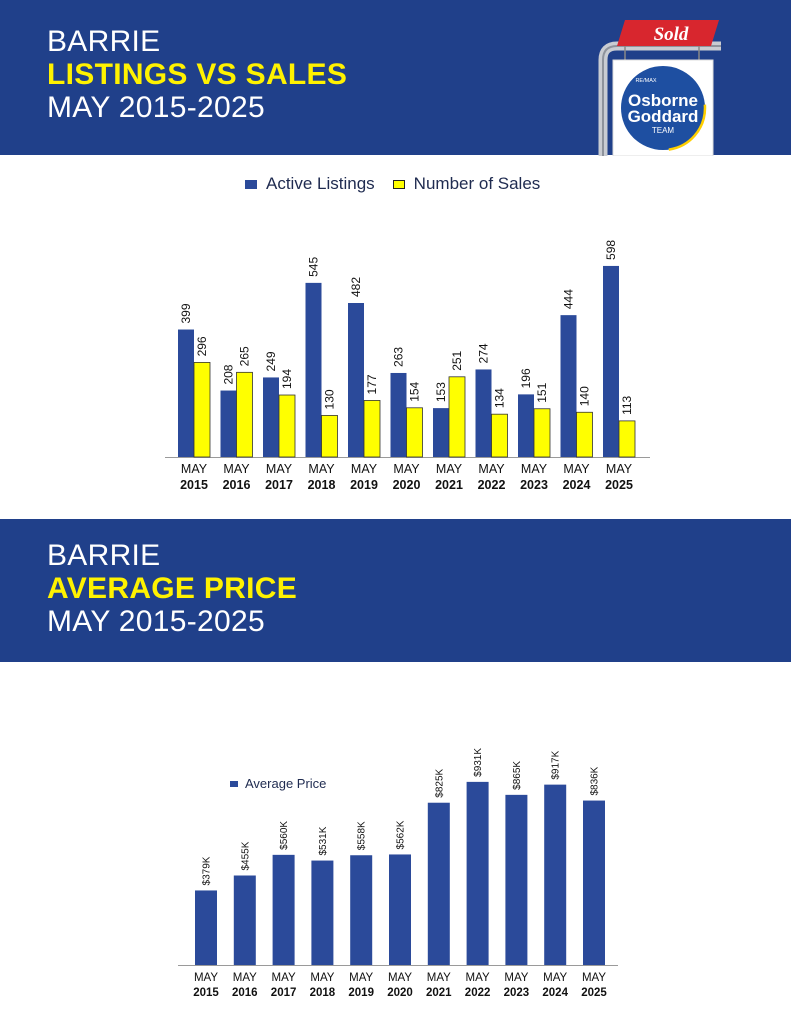  What do you see at coordinates (398, 184) in the screenshot?
I see `legend-swatch-sales` at bounding box center [398, 184].